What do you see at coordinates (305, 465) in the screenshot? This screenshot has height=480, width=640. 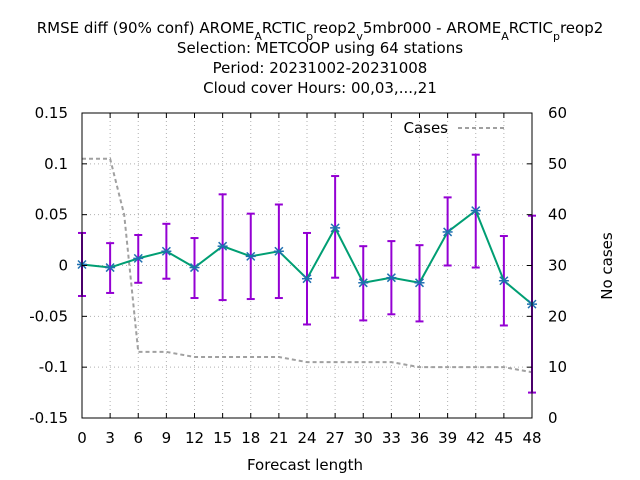 I see `x-axis-label: Forecast length` at bounding box center [305, 465].